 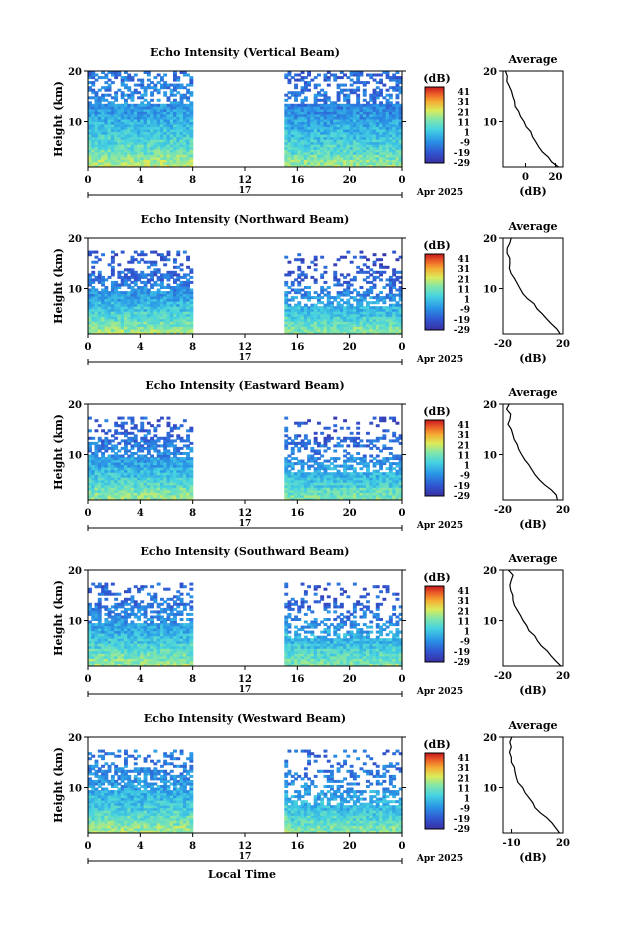 What do you see at coordinates (463, 270) in the screenshot?
I see `colorbar-tick-label: 31` at bounding box center [463, 270].